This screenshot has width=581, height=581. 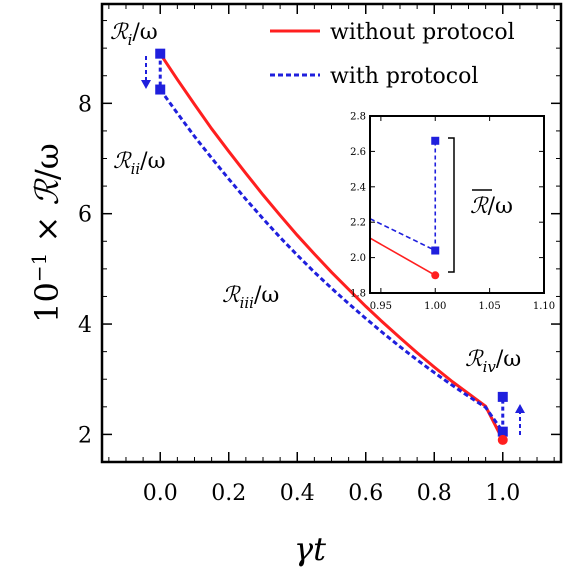 What do you see at coordinates (250, 297) in the screenshot?
I see `annotation-R-iii: ℛiii/ω` at bounding box center [250, 297].